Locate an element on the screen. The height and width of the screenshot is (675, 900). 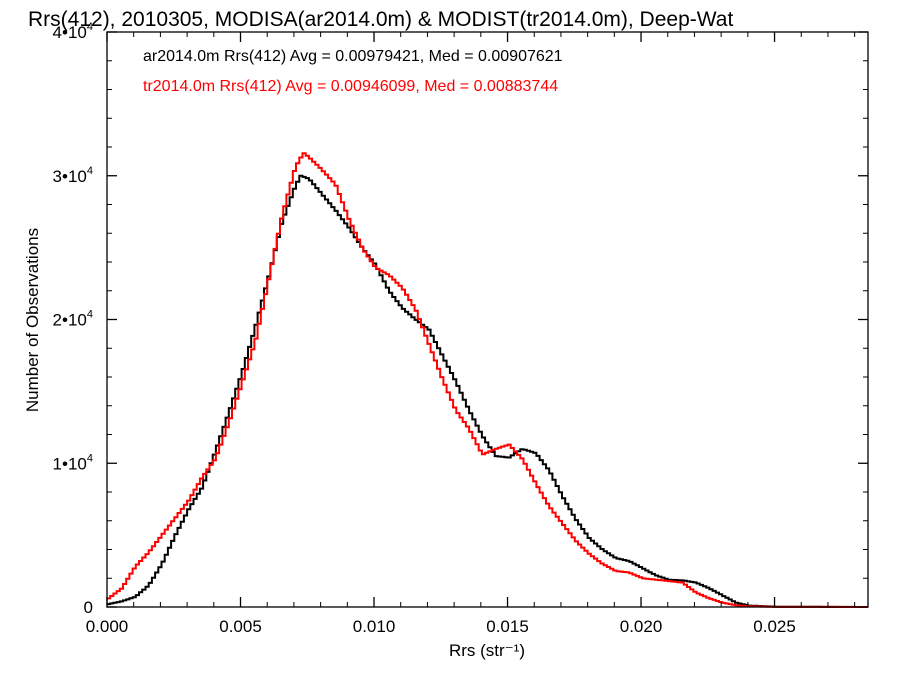
x-tick-label: 0.025 is located at coordinates (774, 626).